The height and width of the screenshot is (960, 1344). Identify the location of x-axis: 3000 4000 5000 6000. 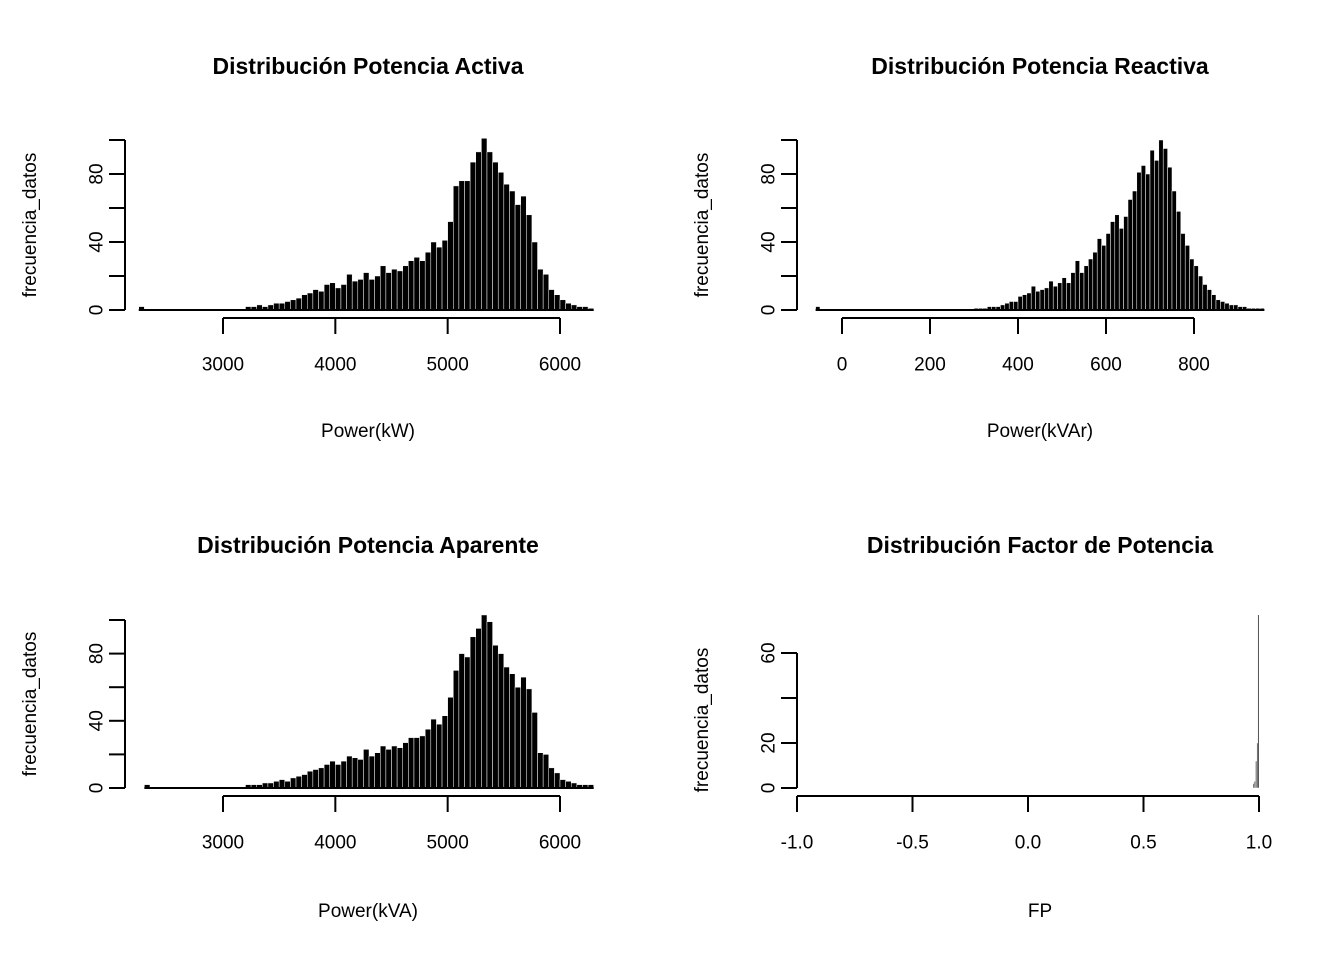
(391, 824).